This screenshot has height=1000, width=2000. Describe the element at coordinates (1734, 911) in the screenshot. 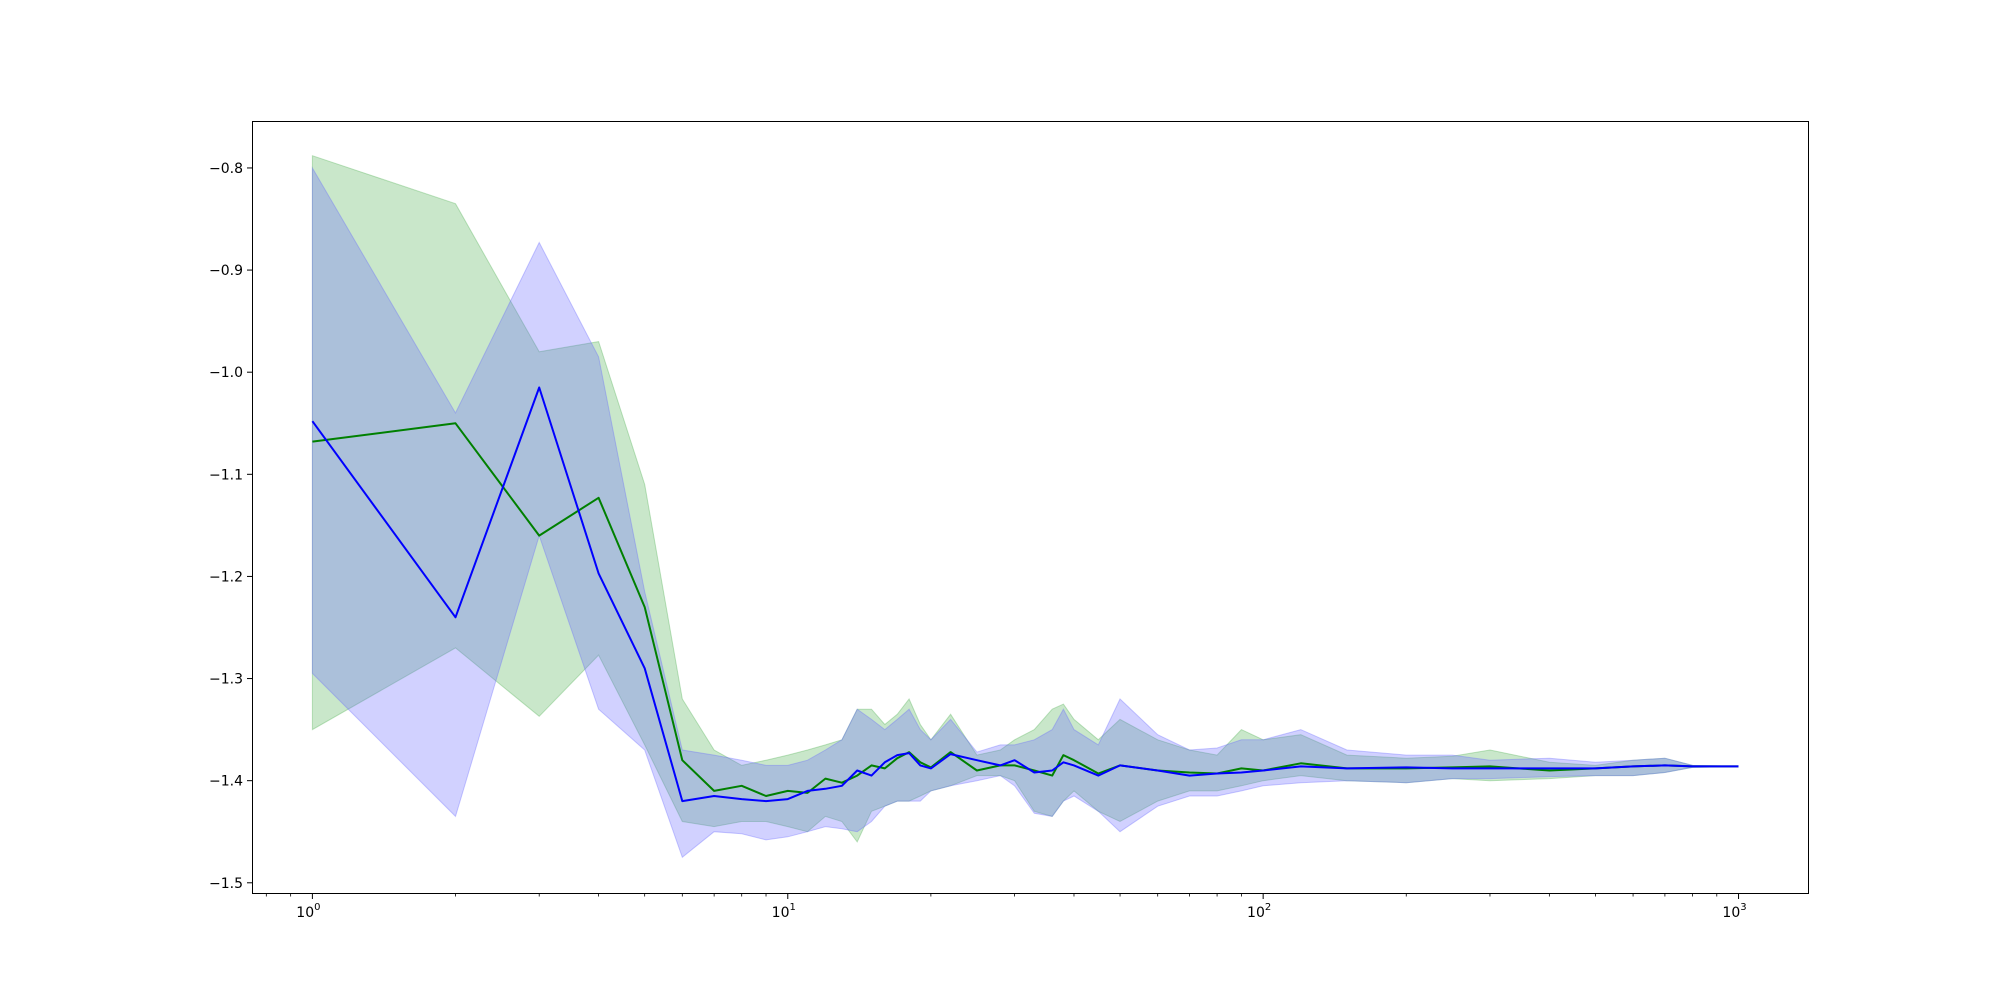

I see `x-tick-label-3: 10³` at that location.